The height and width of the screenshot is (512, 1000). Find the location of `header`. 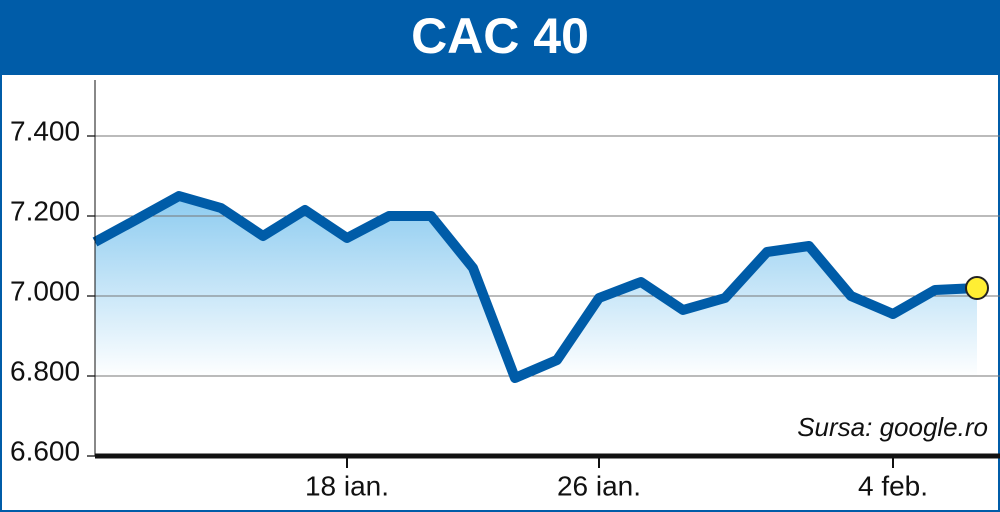

header is located at coordinates (500, 37).